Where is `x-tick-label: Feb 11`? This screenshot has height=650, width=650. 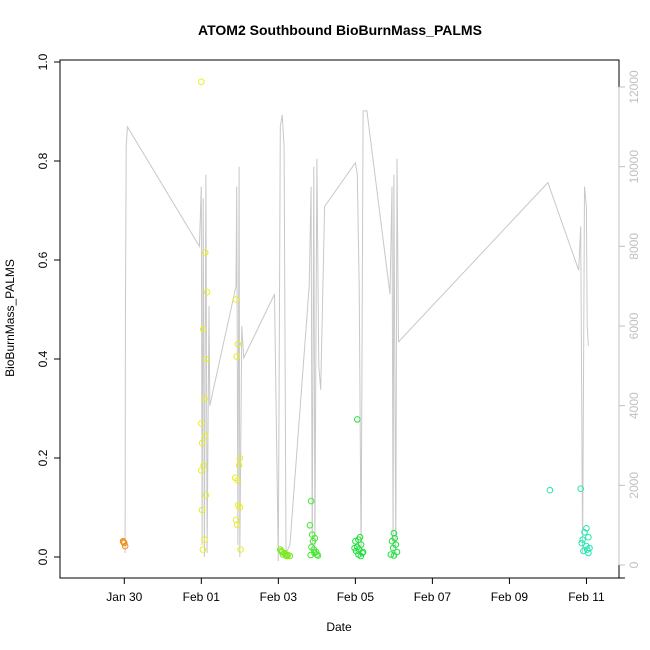
x-tick-label: Feb 11 is located at coordinates (586, 597).